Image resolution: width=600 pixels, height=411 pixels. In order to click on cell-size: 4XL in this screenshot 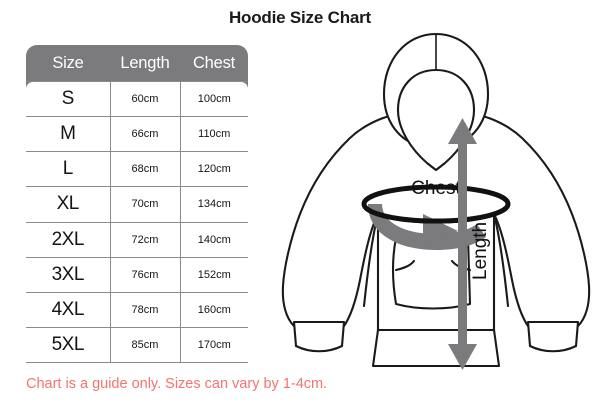, I will do `click(68, 309)`.